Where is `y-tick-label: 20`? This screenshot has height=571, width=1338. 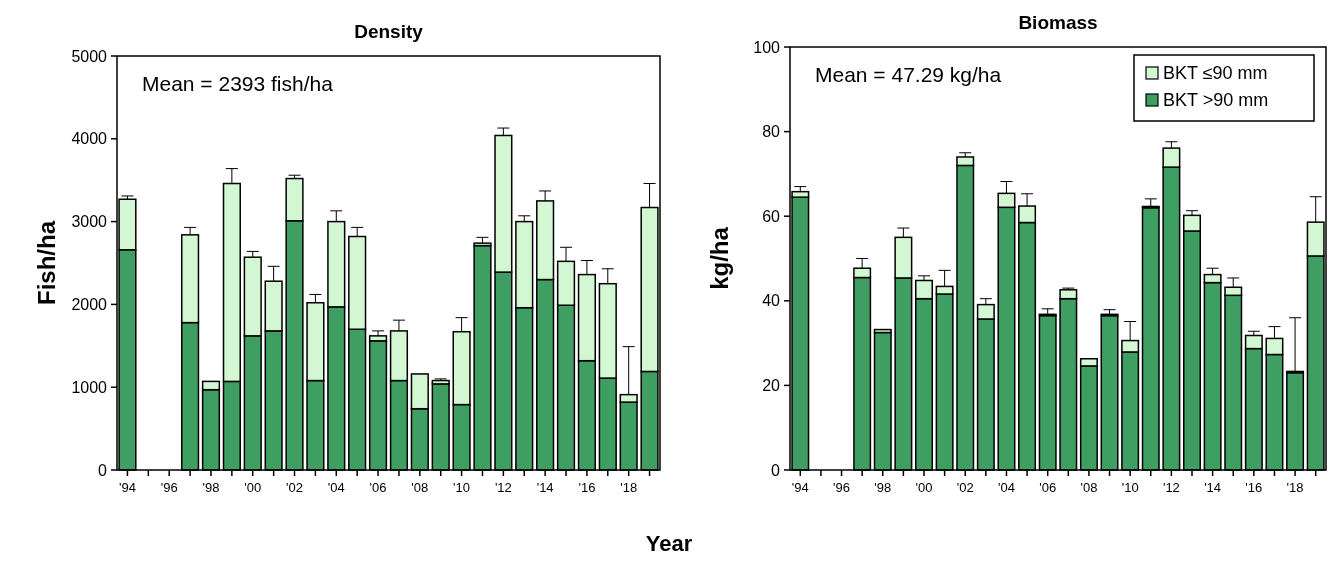
y-tick-label: 20 is located at coordinates (771, 385).